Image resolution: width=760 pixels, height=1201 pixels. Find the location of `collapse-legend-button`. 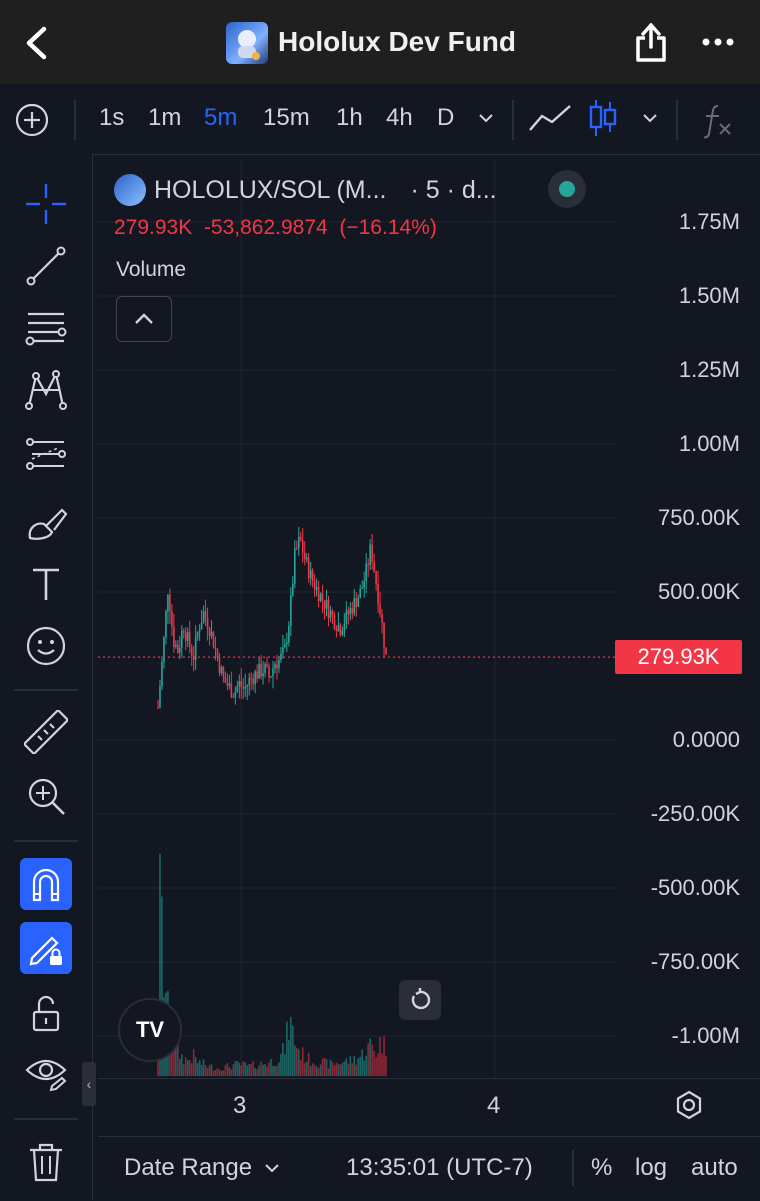

collapse-legend-button is located at coordinates (144, 319).